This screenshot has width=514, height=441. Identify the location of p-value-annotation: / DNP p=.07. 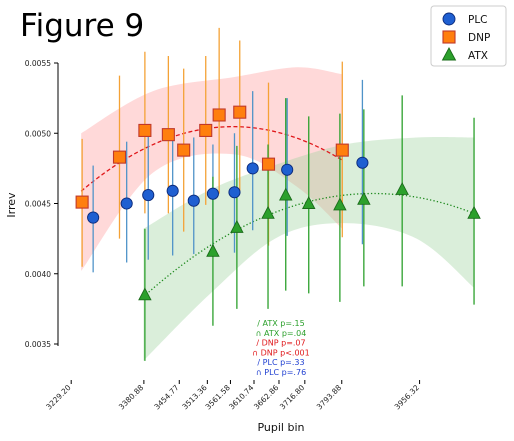
(280, 343).